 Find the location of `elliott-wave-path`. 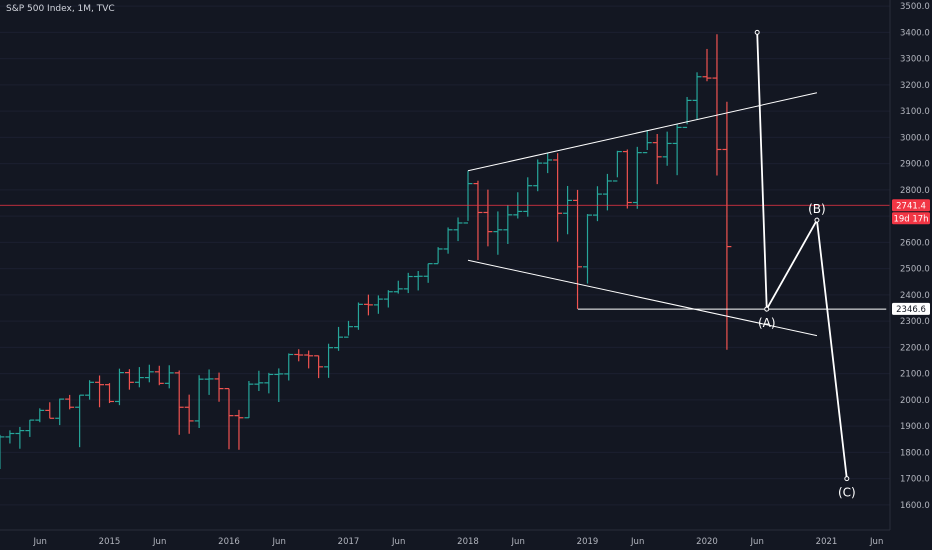

elliott-wave-path is located at coordinates (802, 255).